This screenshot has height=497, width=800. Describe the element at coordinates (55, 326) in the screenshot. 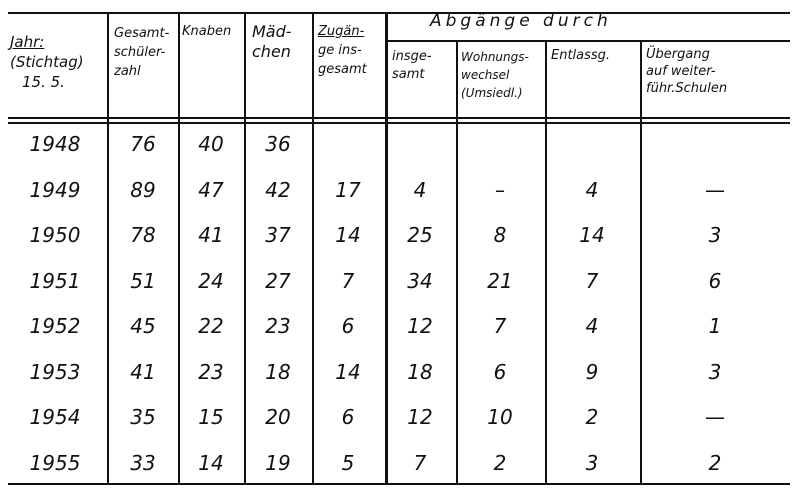

I see `year-cell: 1952` at that location.